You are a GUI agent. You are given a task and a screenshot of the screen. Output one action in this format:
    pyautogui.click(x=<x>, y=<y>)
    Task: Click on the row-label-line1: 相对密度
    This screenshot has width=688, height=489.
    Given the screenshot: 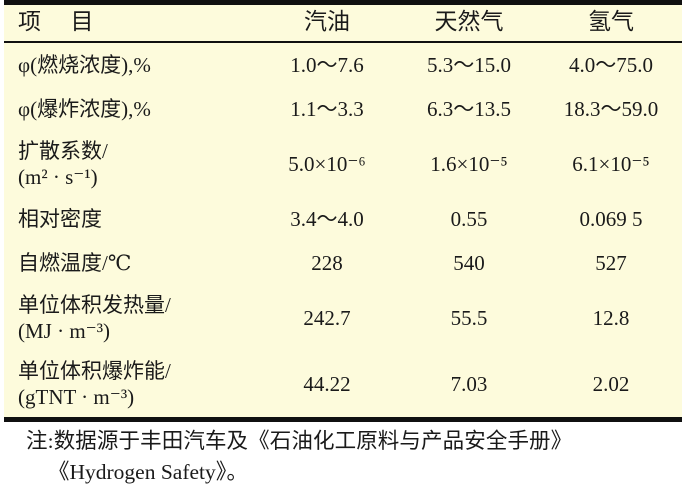 What is the action you would take?
    pyautogui.click(x=60, y=219)
    